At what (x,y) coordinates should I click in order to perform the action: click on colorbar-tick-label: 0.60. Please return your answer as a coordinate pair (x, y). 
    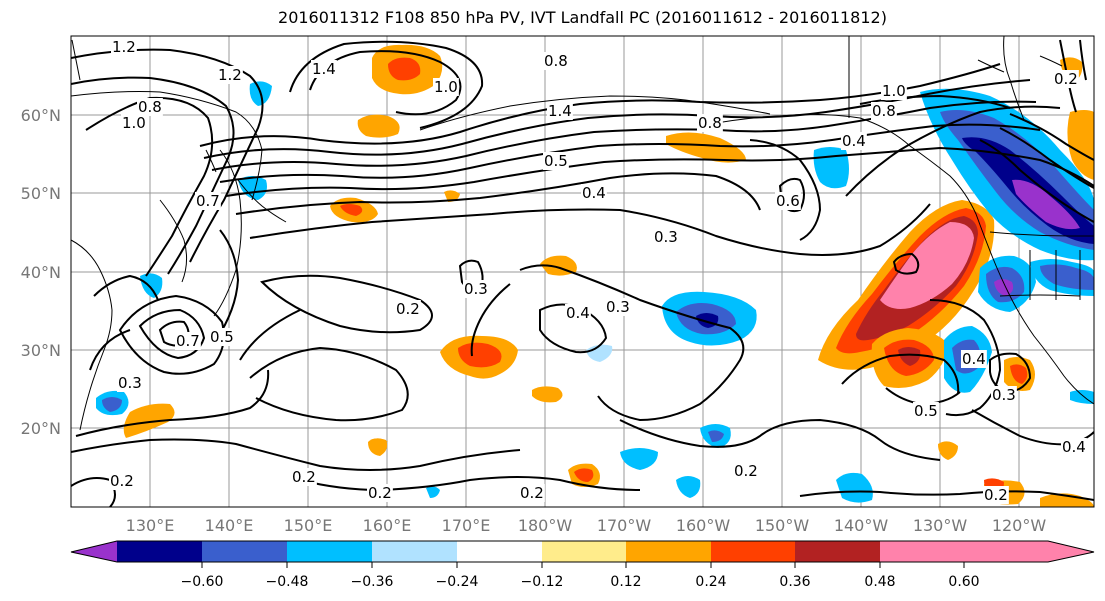
    Looking at the image, I should click on (963, 582).